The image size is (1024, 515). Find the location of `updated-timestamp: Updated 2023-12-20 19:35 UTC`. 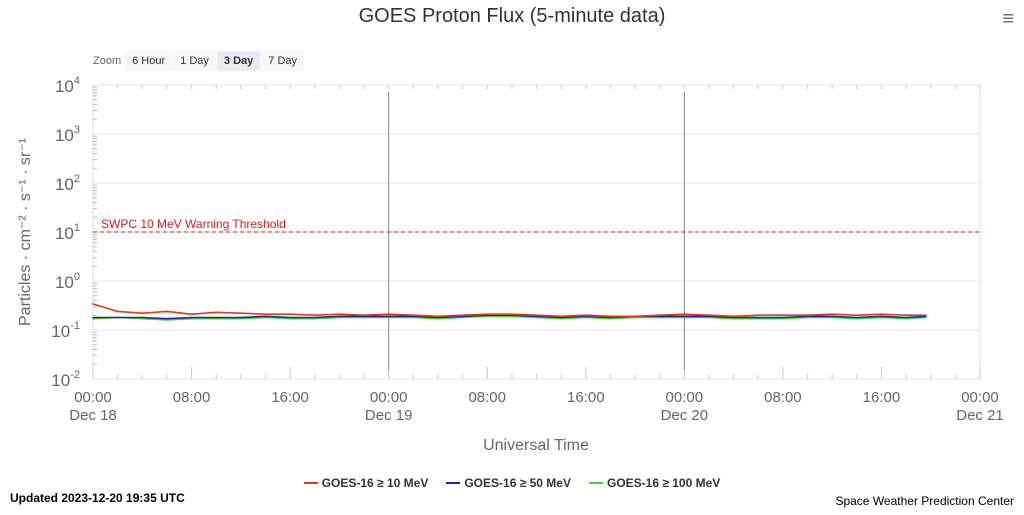

updated-timestamp: Updated 2023-12-20 19:35 UTC is located at coordinates (97, 498).